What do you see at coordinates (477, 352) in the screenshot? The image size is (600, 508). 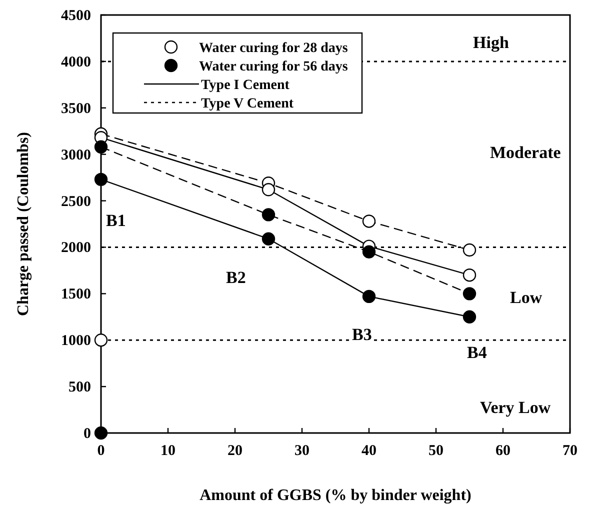 I see `annotation: B4` at bounding box center [477, 352].